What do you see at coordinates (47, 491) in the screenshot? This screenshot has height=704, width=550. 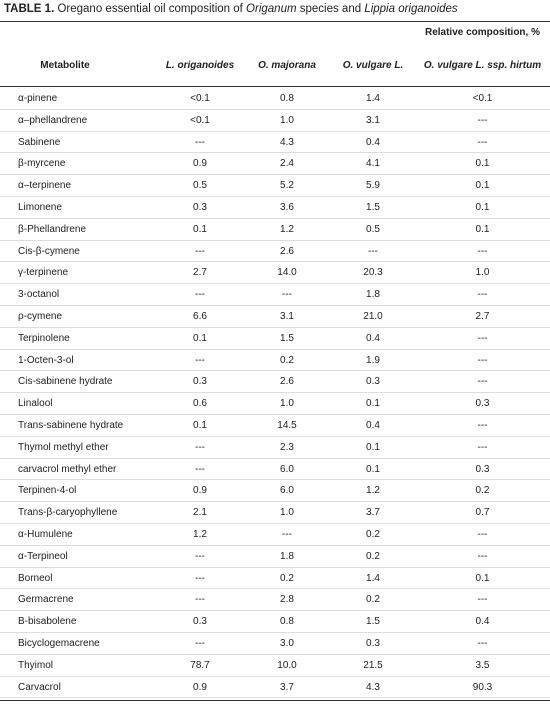 I see `metabolite-name: Terpinen-4-ol` at bounding box center [47, 491].